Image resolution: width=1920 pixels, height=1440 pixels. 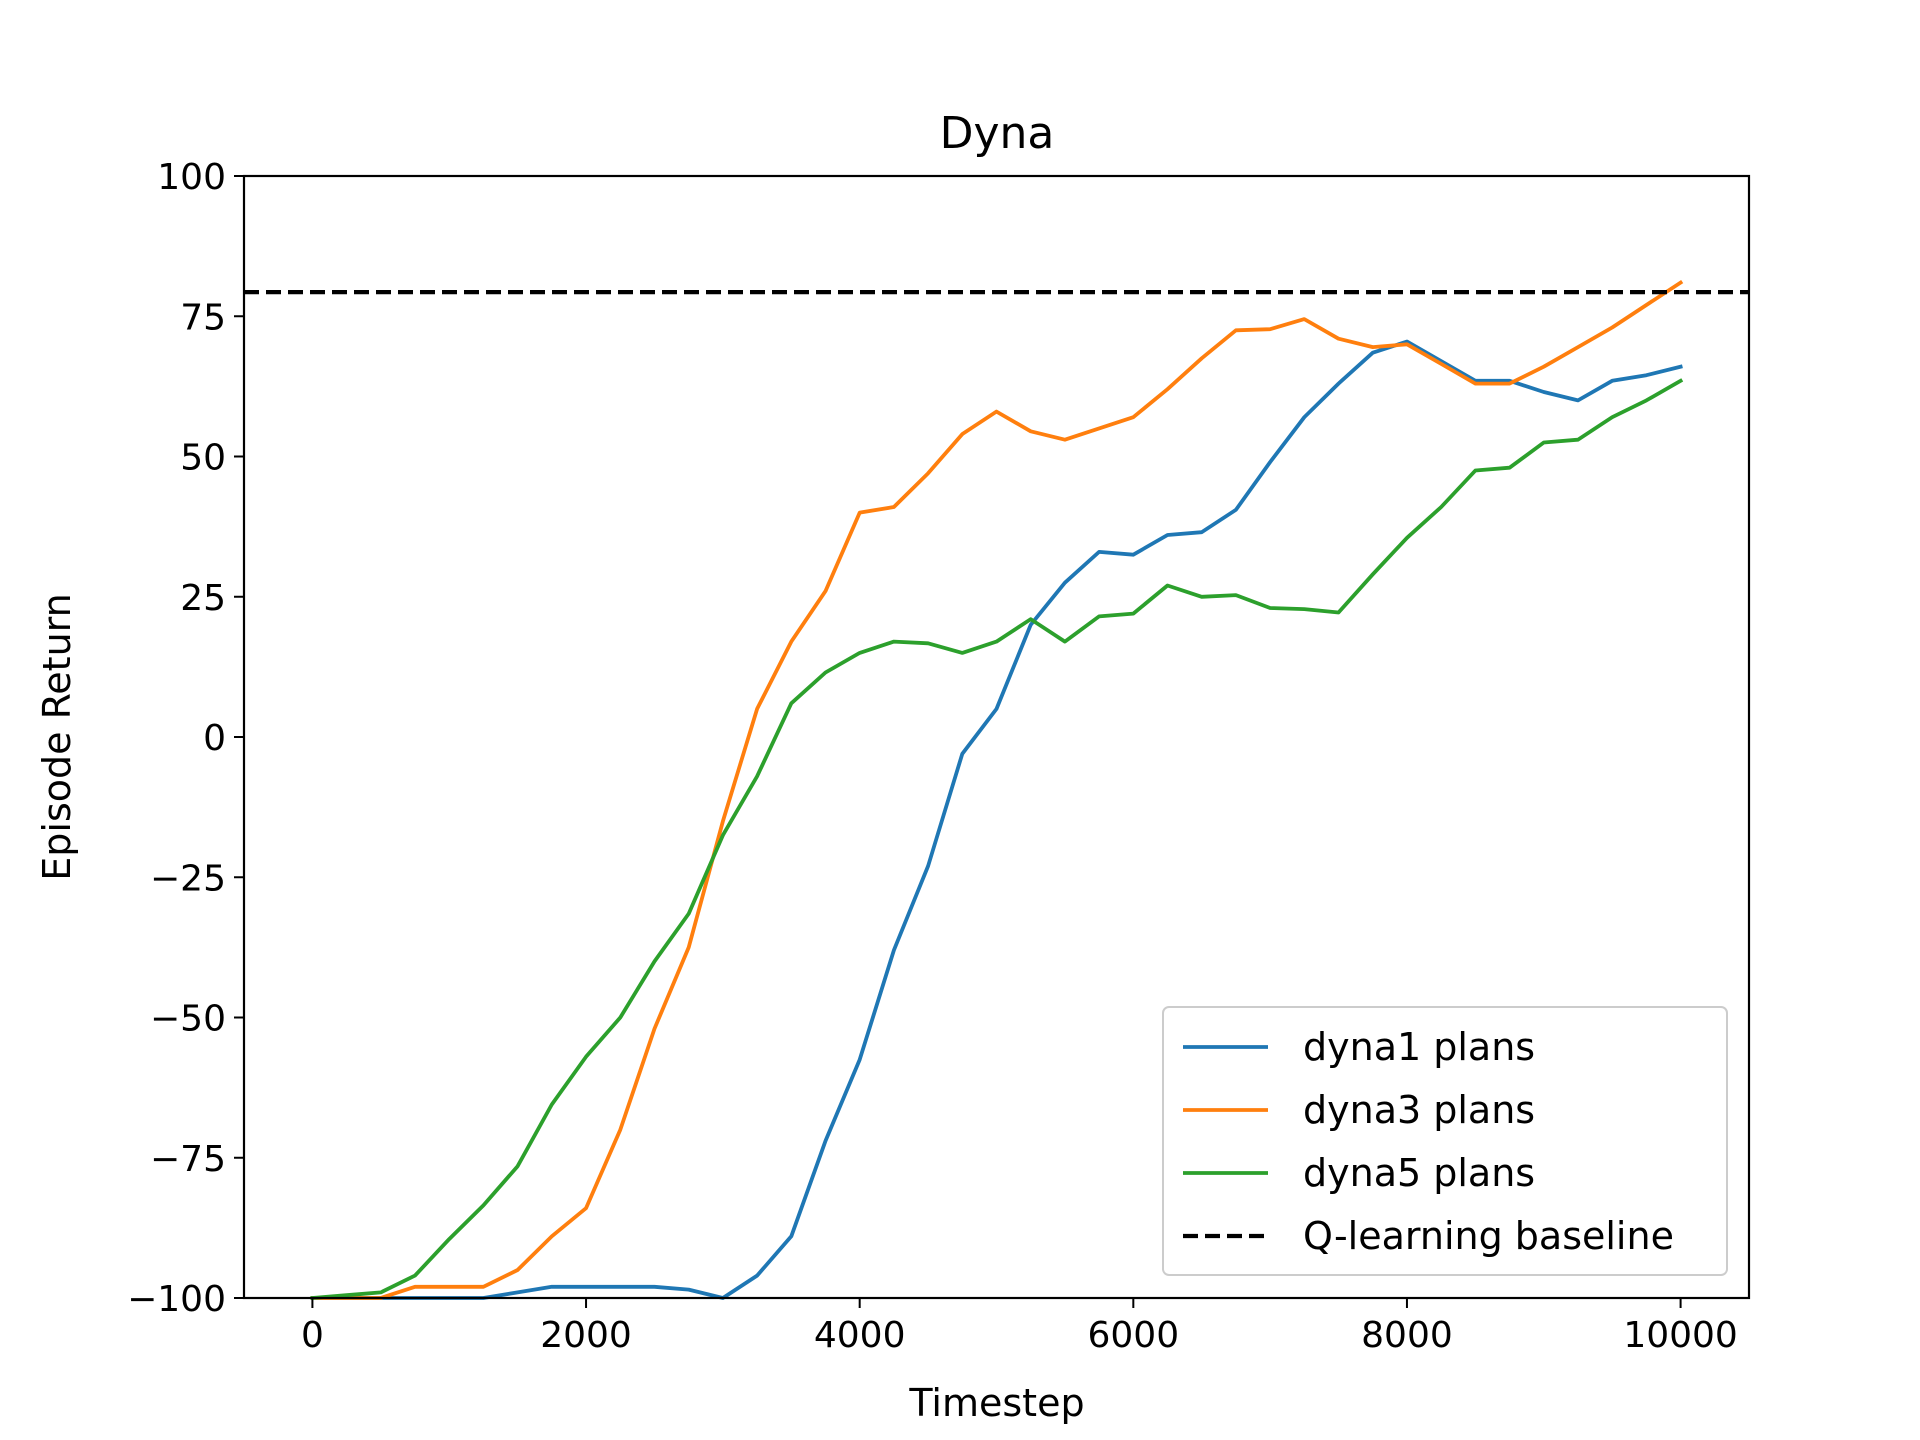 I want to click on y-tick-label: −100, so click(x=176, y=1299).